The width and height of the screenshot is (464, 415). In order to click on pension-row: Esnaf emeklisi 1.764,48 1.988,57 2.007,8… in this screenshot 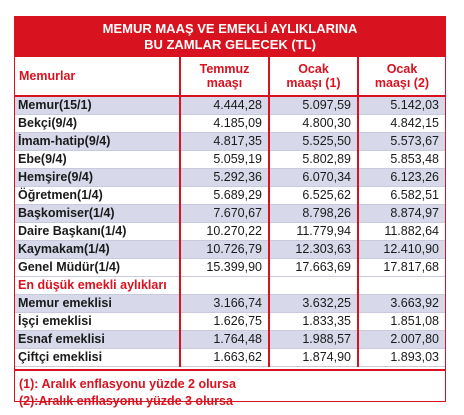, I will do `click(230, 339)`.